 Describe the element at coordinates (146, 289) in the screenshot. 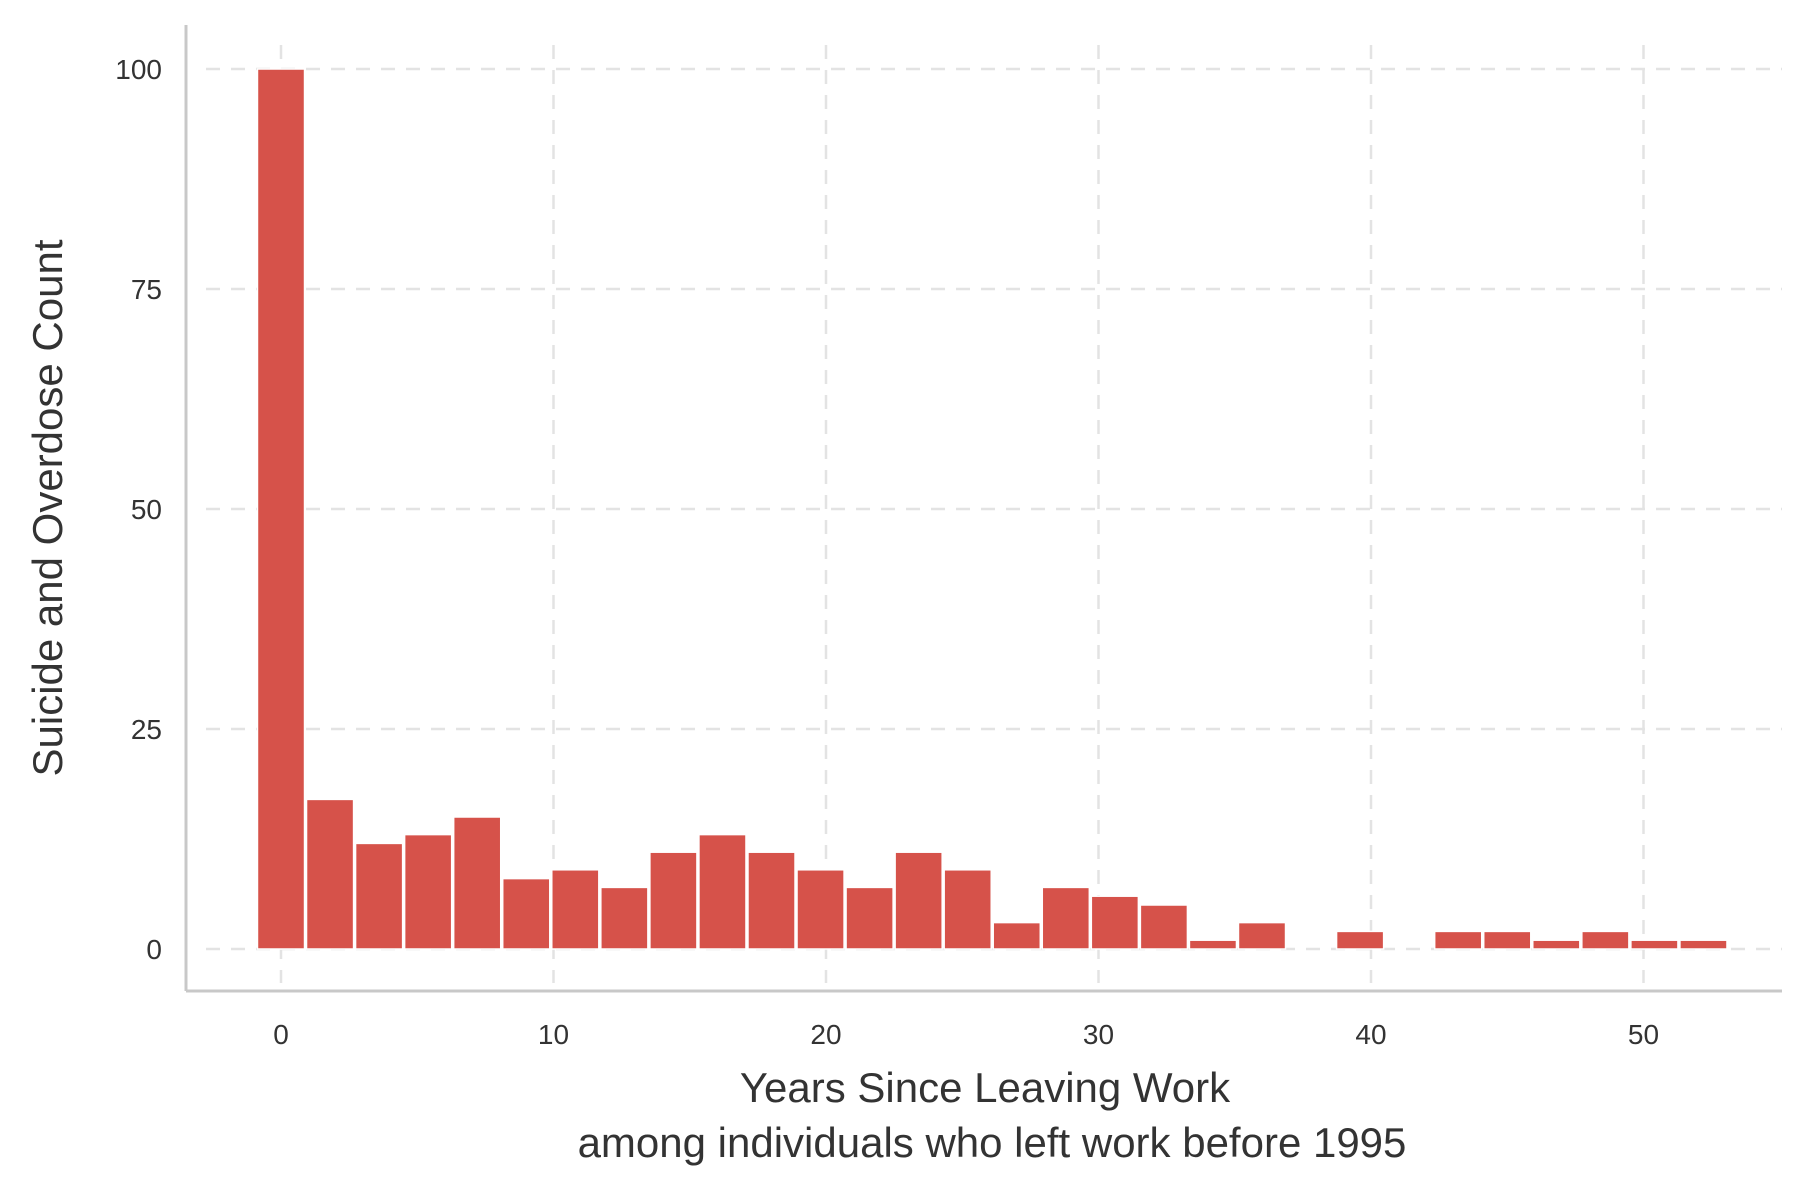

I see `y-tick-label: 75` at that location.